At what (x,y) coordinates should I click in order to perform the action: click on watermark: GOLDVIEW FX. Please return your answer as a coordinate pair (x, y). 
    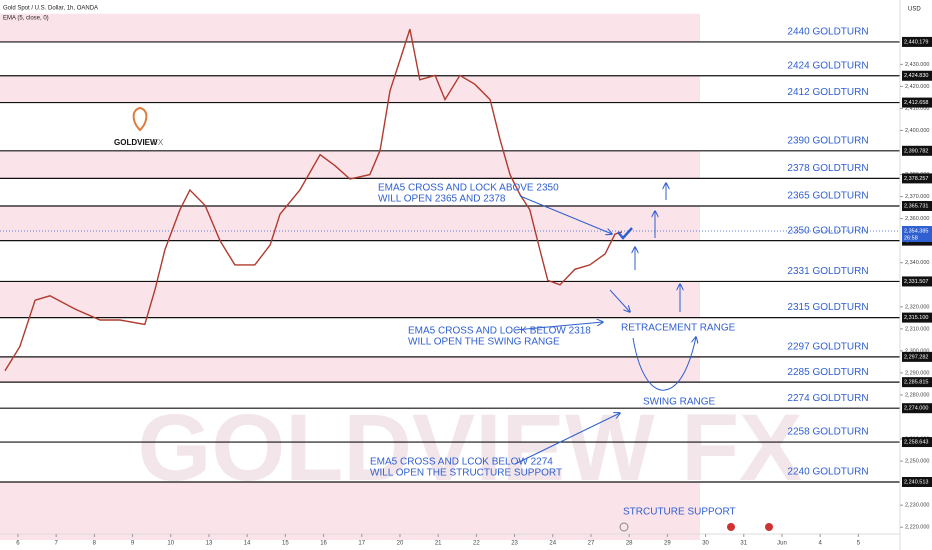
    Looking at the image, I should click on (470, 448).